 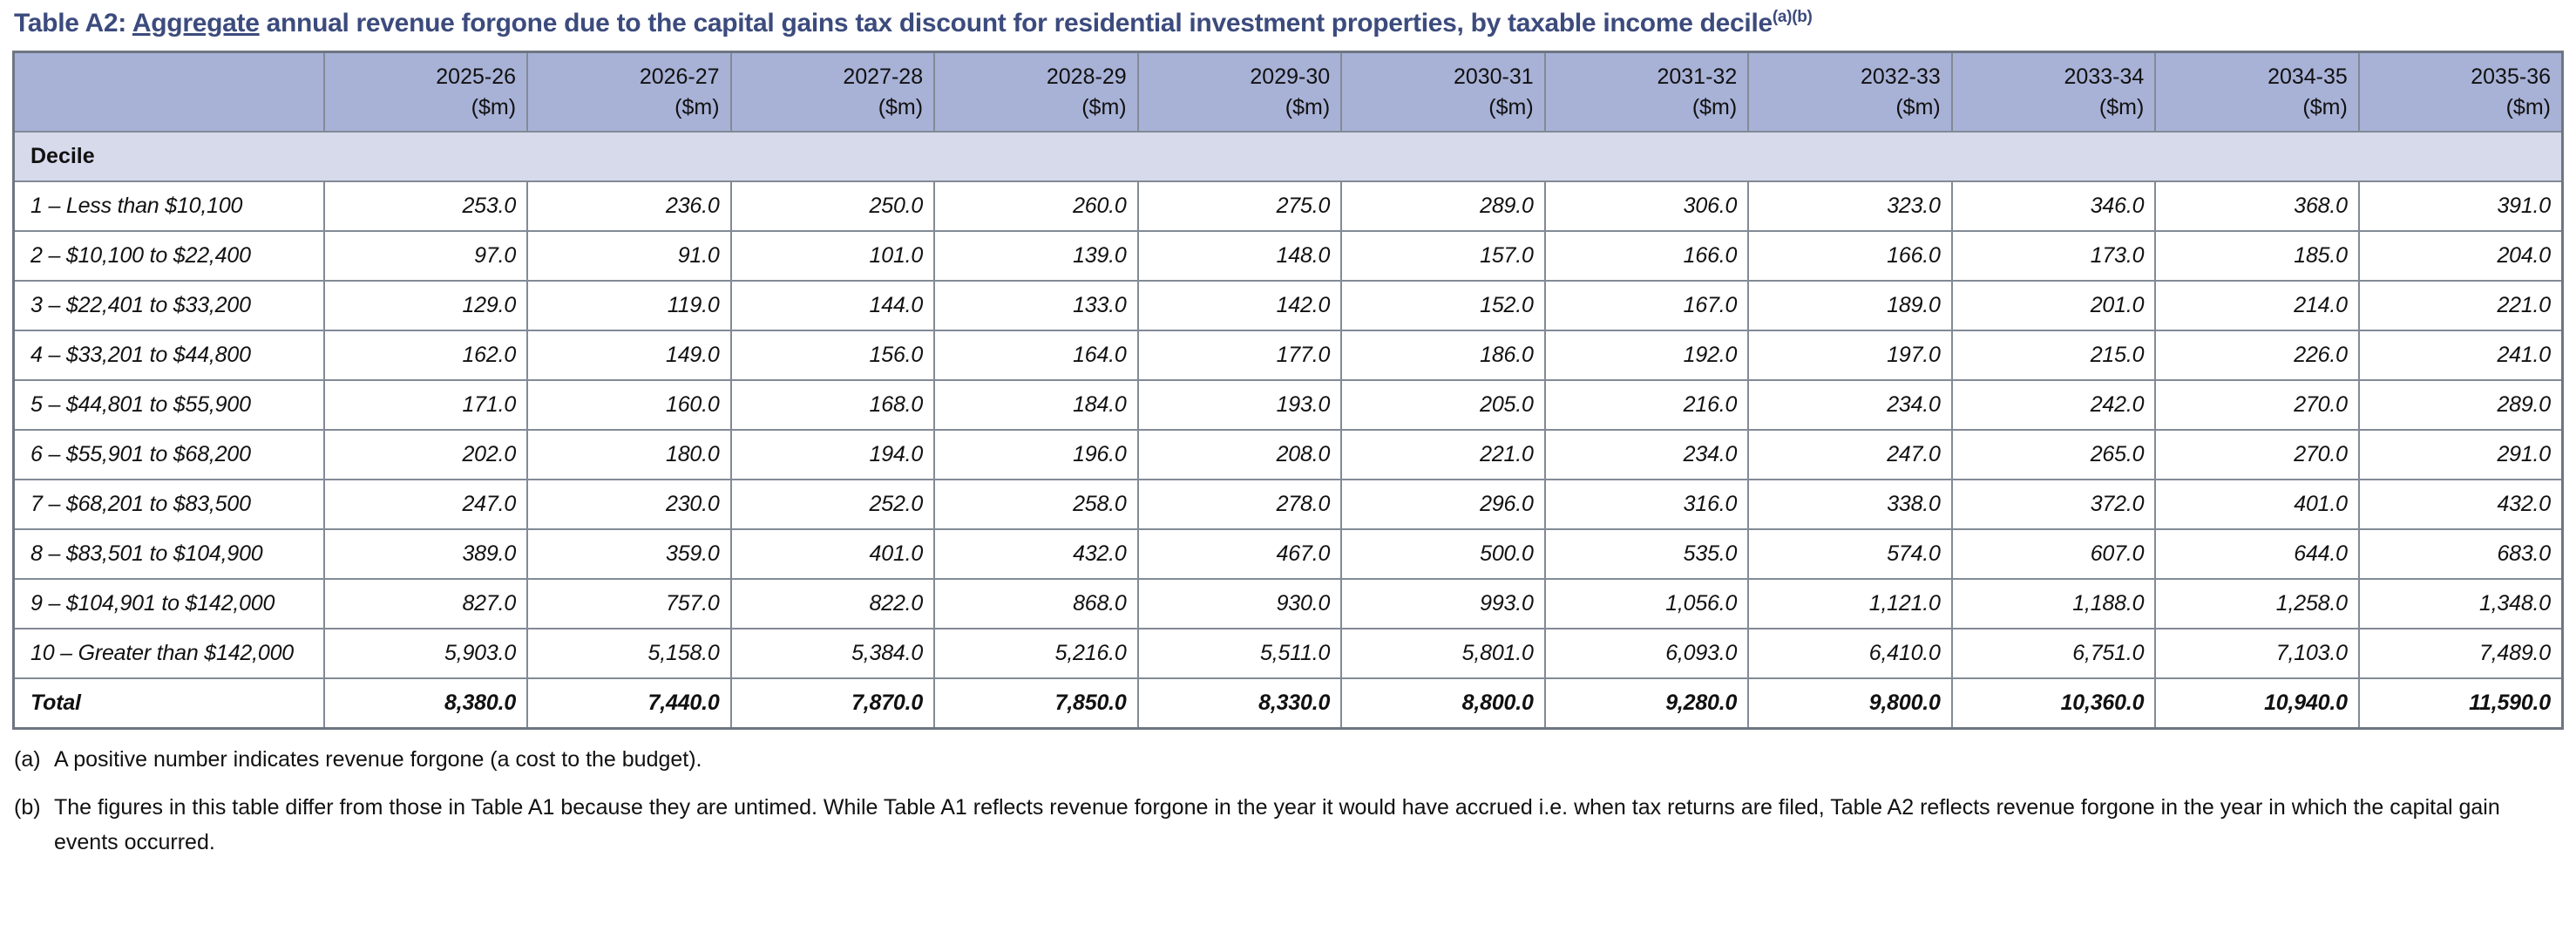 What do you see at coordinates (426, 653) in the screenshot?
I see `cell-value: 5,903.0` at bounding box center [426, 653].